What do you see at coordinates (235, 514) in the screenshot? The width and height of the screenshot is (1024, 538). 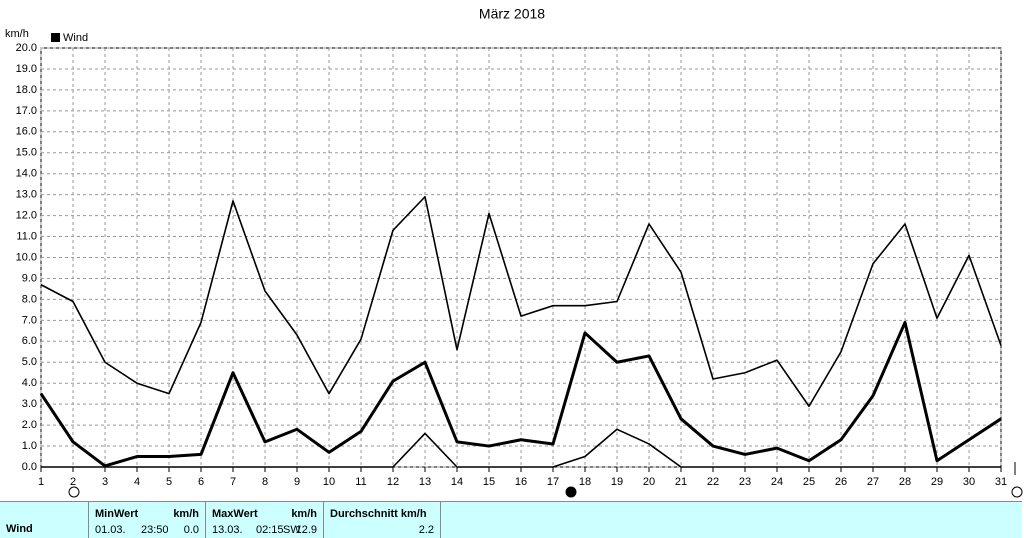 I see `header: MaxWert` at bounding box center [235, 514].